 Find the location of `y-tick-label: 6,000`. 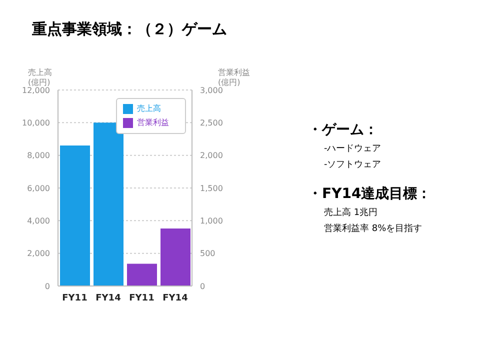

y-tick-label: 6,000 is located at coordinates (38, 188).